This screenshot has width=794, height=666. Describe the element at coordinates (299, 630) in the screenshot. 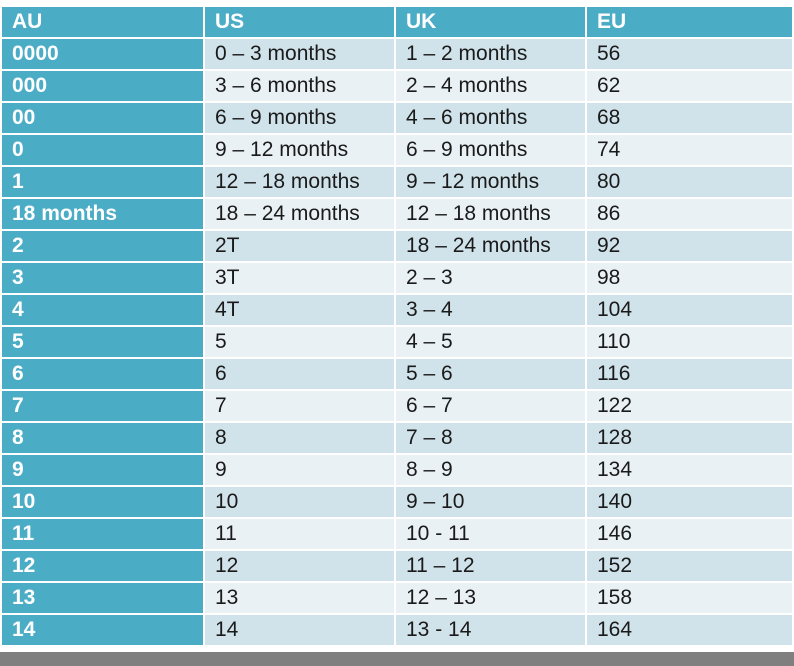

I see `table-cell: 14` at that location.